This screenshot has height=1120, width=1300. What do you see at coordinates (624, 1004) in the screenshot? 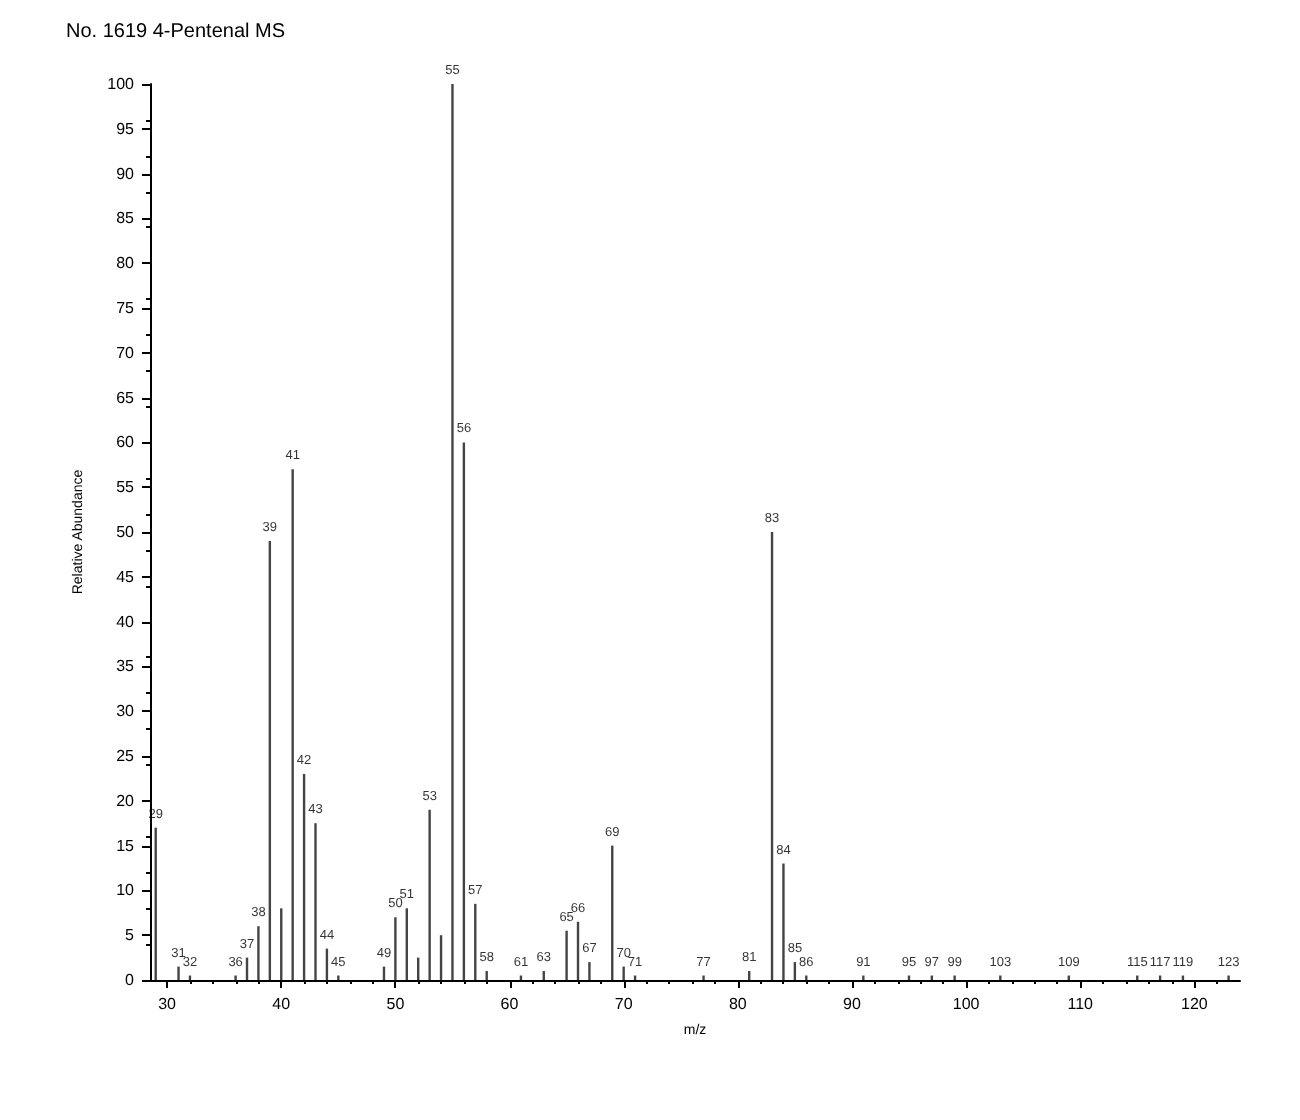
I see `x-tick-label: 70` at bounding box center [624, 1004].